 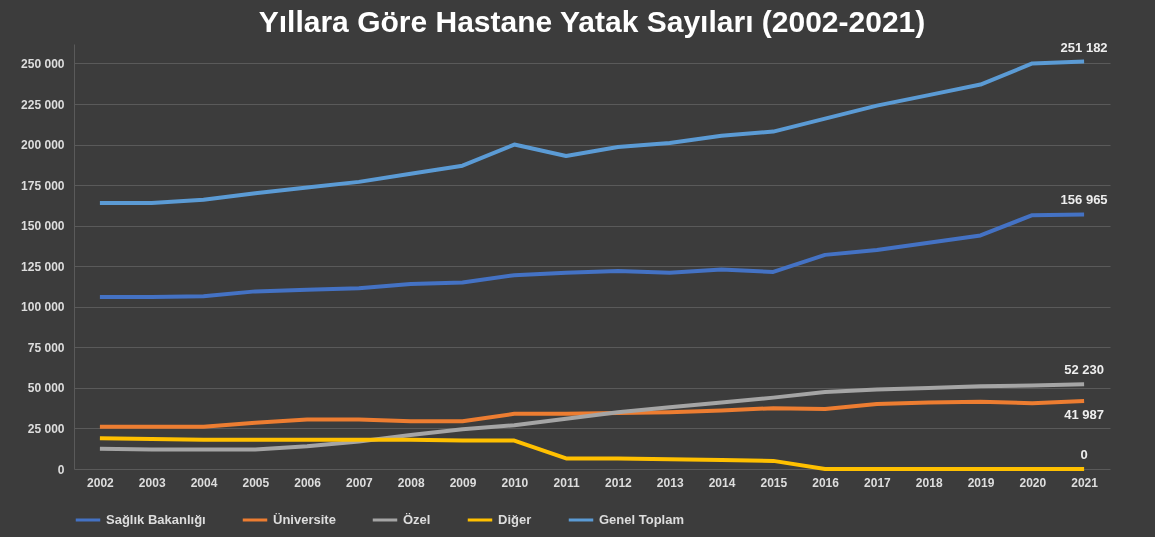 I want to click on y-tick-label: 250 000, so click(x=43, y=63).